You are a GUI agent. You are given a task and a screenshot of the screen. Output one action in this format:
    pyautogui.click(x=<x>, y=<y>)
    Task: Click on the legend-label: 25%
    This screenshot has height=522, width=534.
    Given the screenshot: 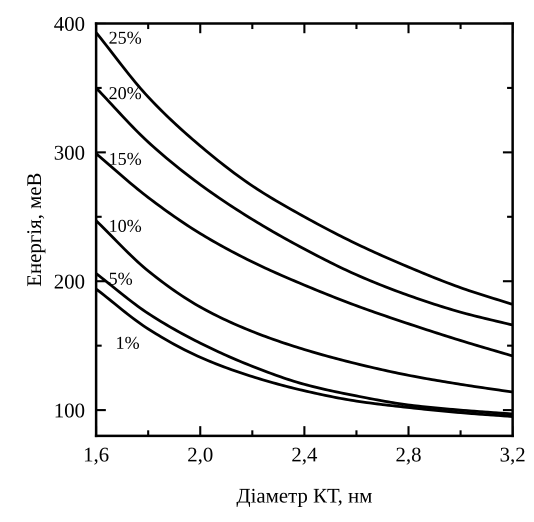 What is the action you would take?
    pyautogui.click(x=125, y=38)
    